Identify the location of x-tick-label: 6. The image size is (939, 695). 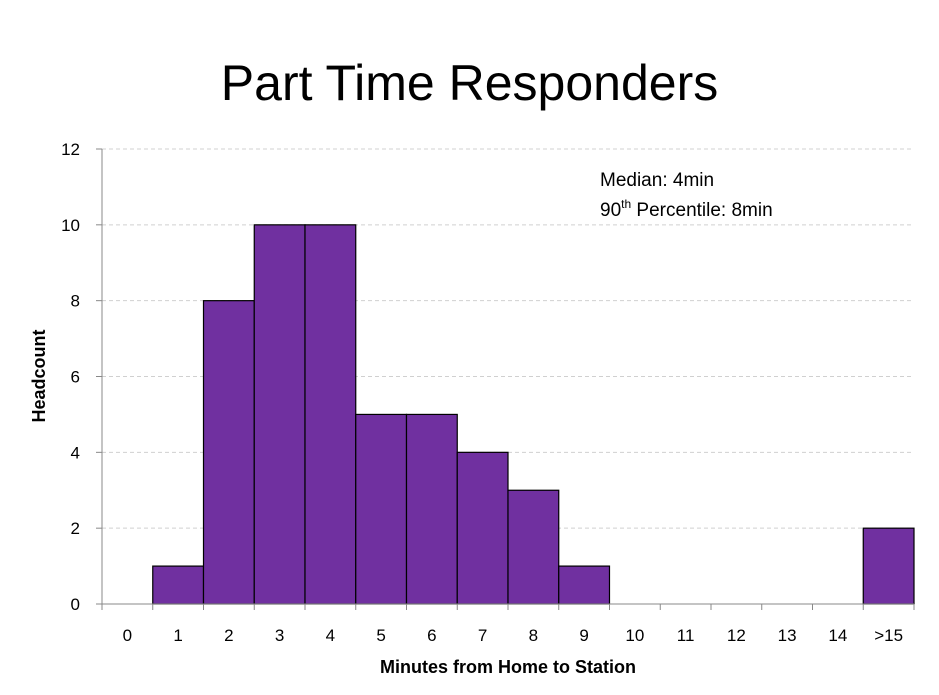
(431, 635).